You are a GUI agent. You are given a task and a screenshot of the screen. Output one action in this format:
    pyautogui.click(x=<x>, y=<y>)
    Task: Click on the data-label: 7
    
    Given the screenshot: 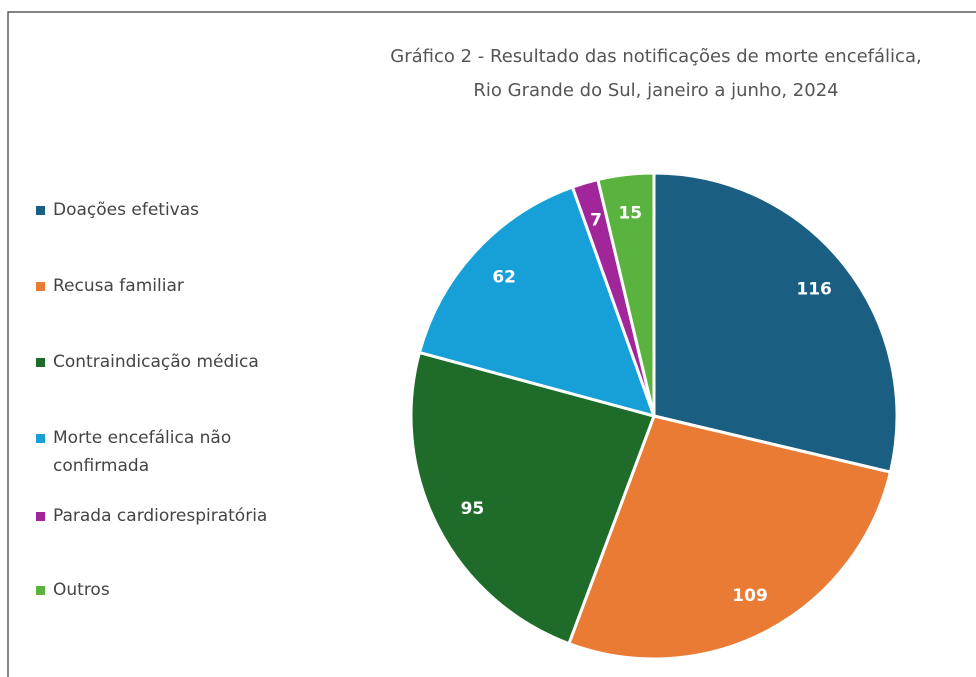 What is the action you would take?
    pyautogui.click(x=596, y=220)
    